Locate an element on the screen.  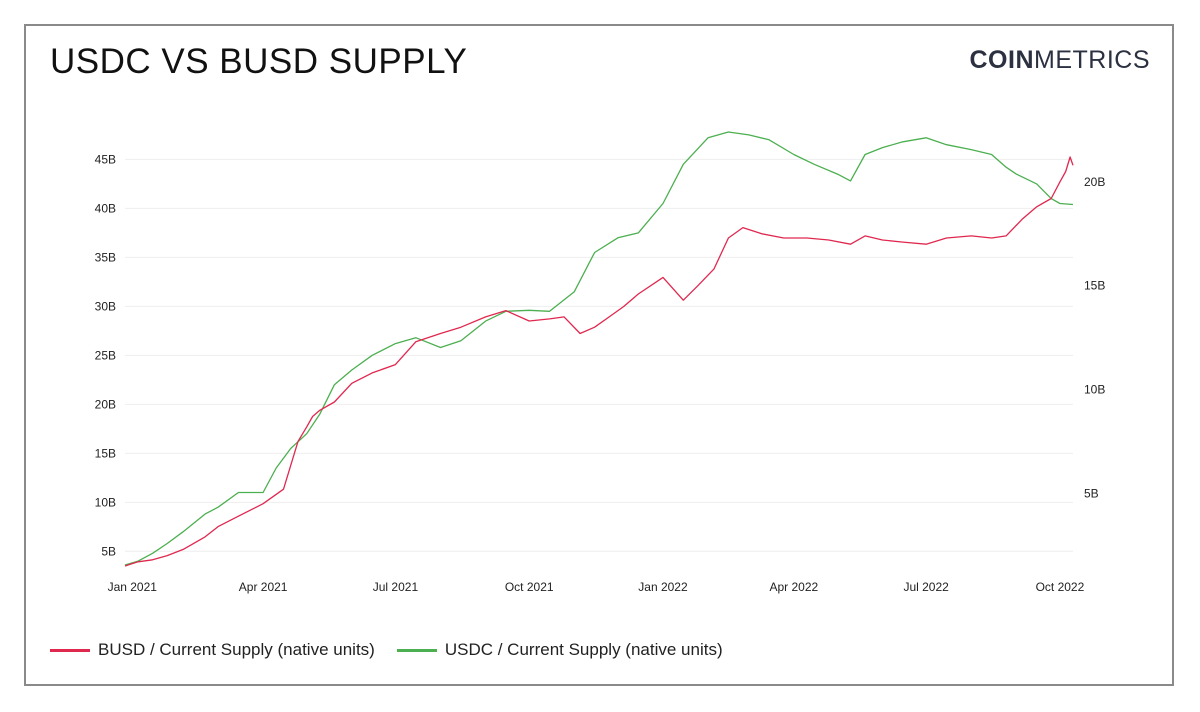
left-tick-label: 20B is located at coordinates (105, 404).